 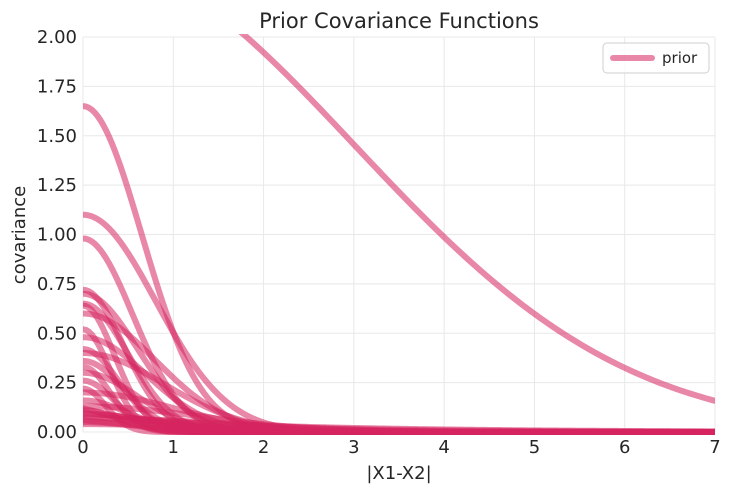 I want to click on y-tick-label: 1.00, so click(x=57, y=235).